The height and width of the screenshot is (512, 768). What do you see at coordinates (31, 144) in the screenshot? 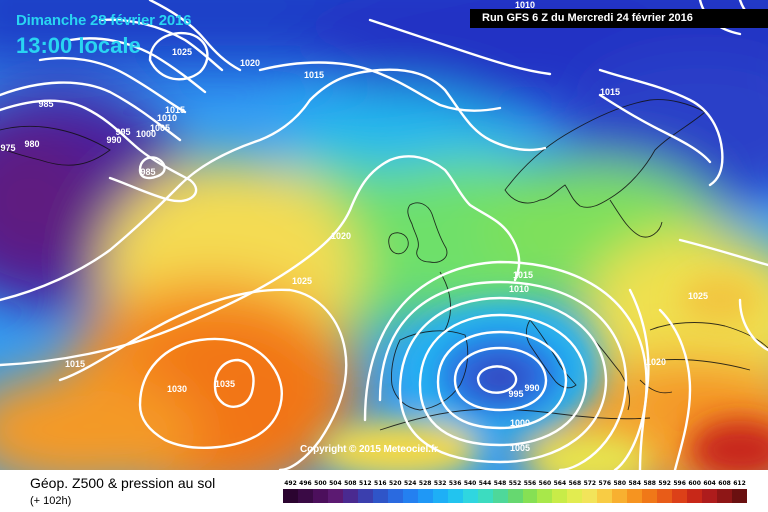
I see `pressure-label: 980` at bounding box center [31, 144].